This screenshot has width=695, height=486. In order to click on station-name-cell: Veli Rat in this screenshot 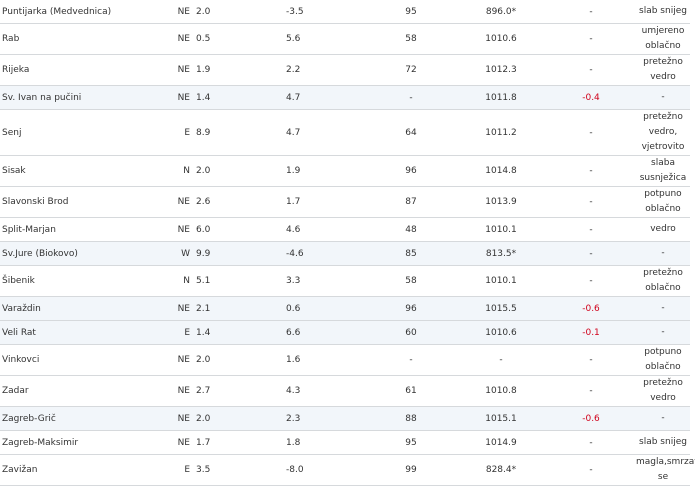, I will do `click(81, 332)`.